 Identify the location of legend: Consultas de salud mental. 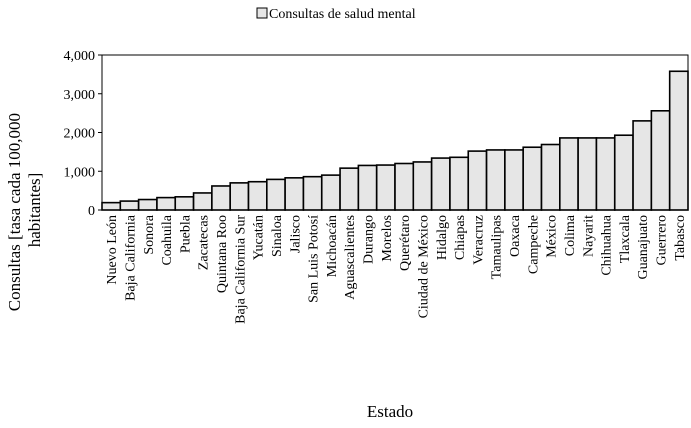
(336, 14).